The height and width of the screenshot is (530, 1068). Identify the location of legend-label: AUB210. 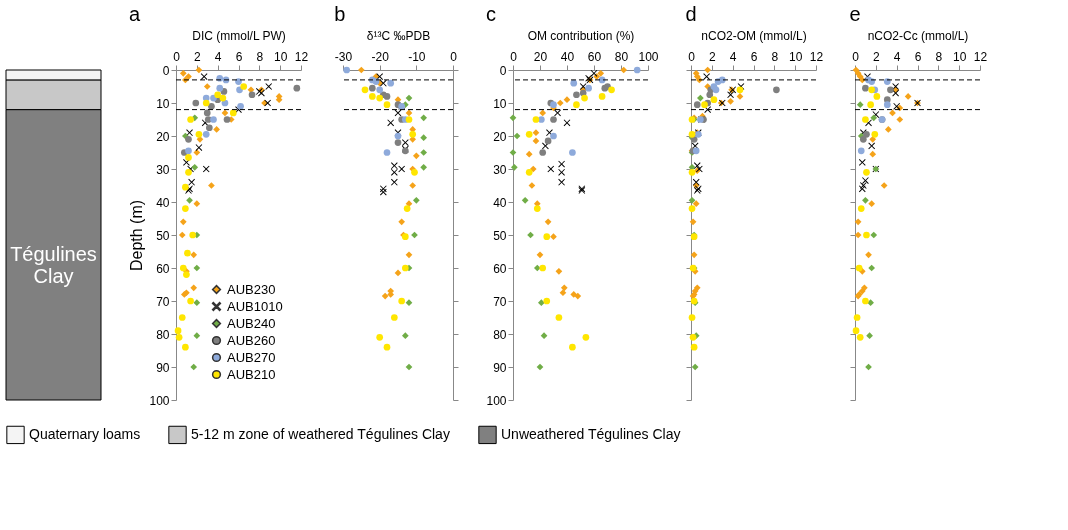
(251, 374).